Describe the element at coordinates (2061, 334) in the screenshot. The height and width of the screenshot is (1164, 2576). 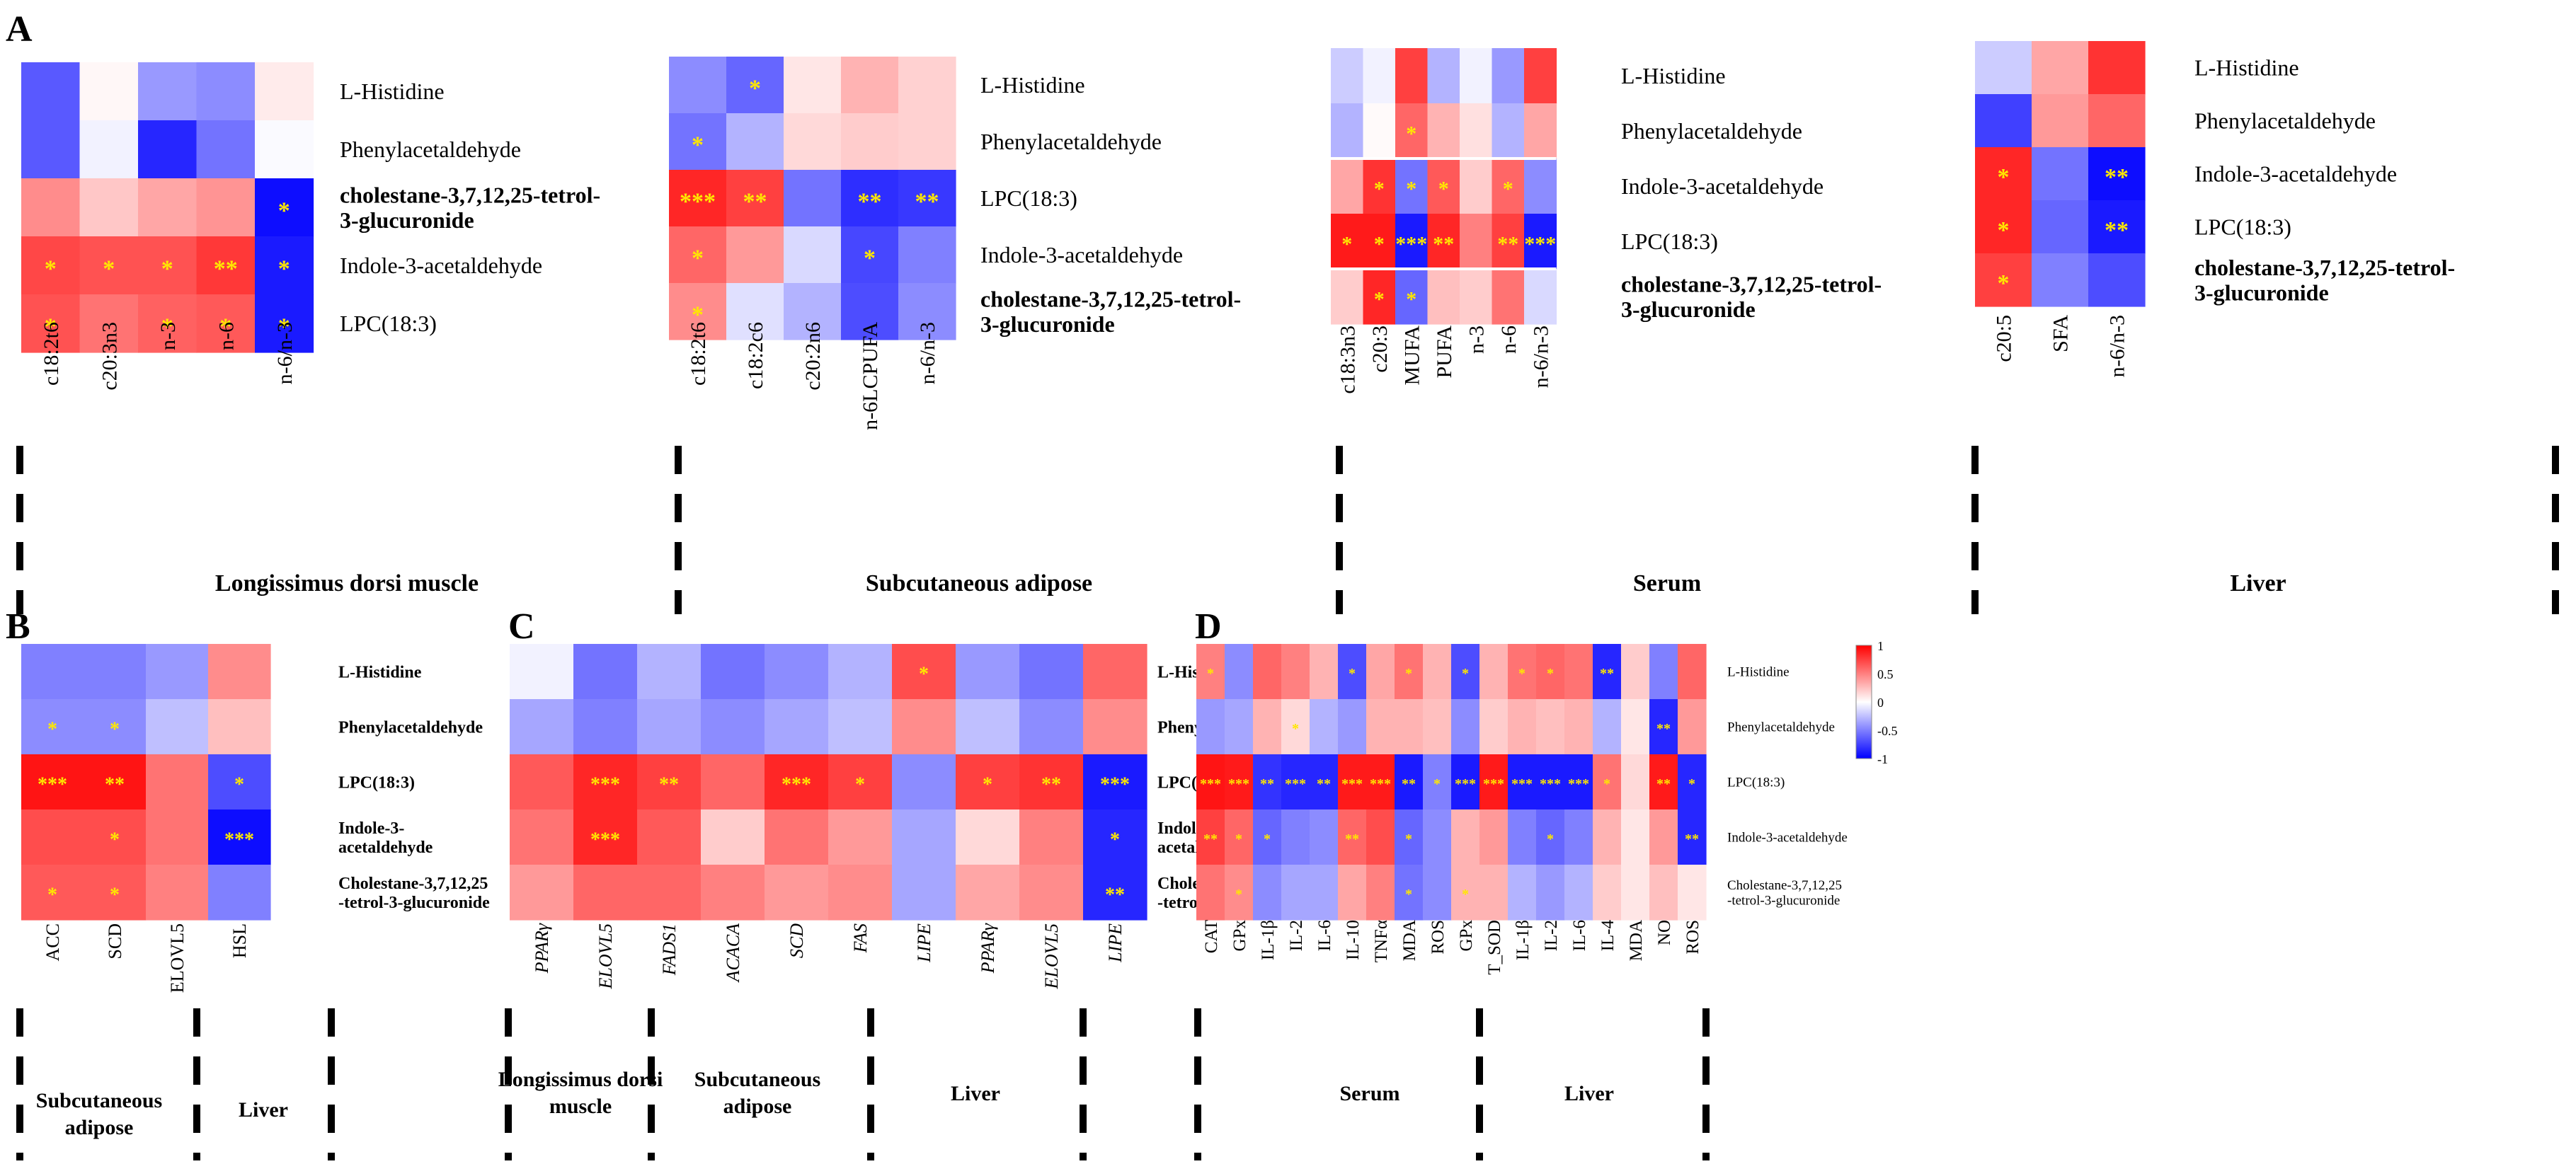
I see `column-label: SFA` at that location.